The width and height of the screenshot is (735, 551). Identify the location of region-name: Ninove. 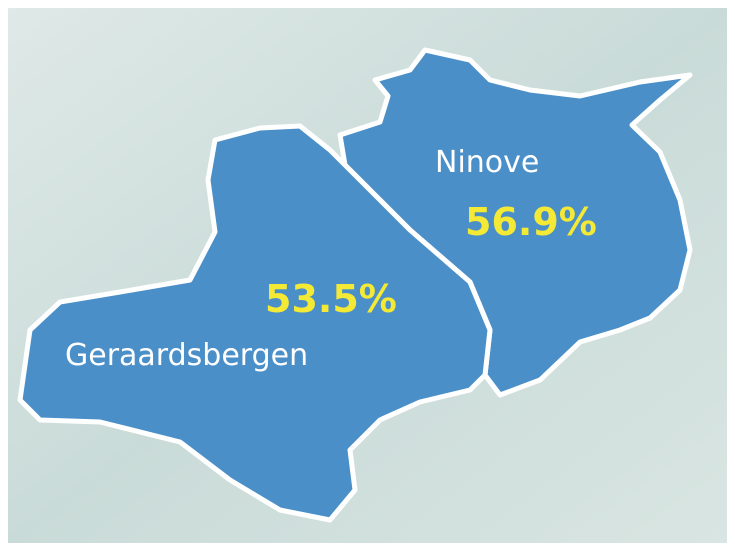
(487, 162).